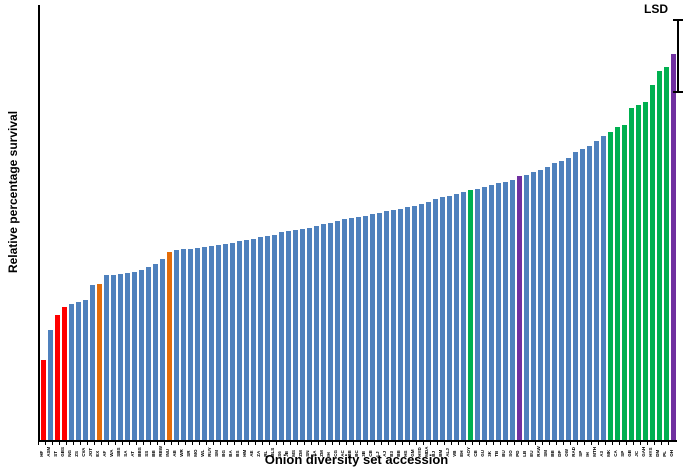 The width and height of the screenshot is (685, 473). What do you see at coordinates (678, 56) in the screenshot?
I see `lsd-line` at bounding box center [678, 56].